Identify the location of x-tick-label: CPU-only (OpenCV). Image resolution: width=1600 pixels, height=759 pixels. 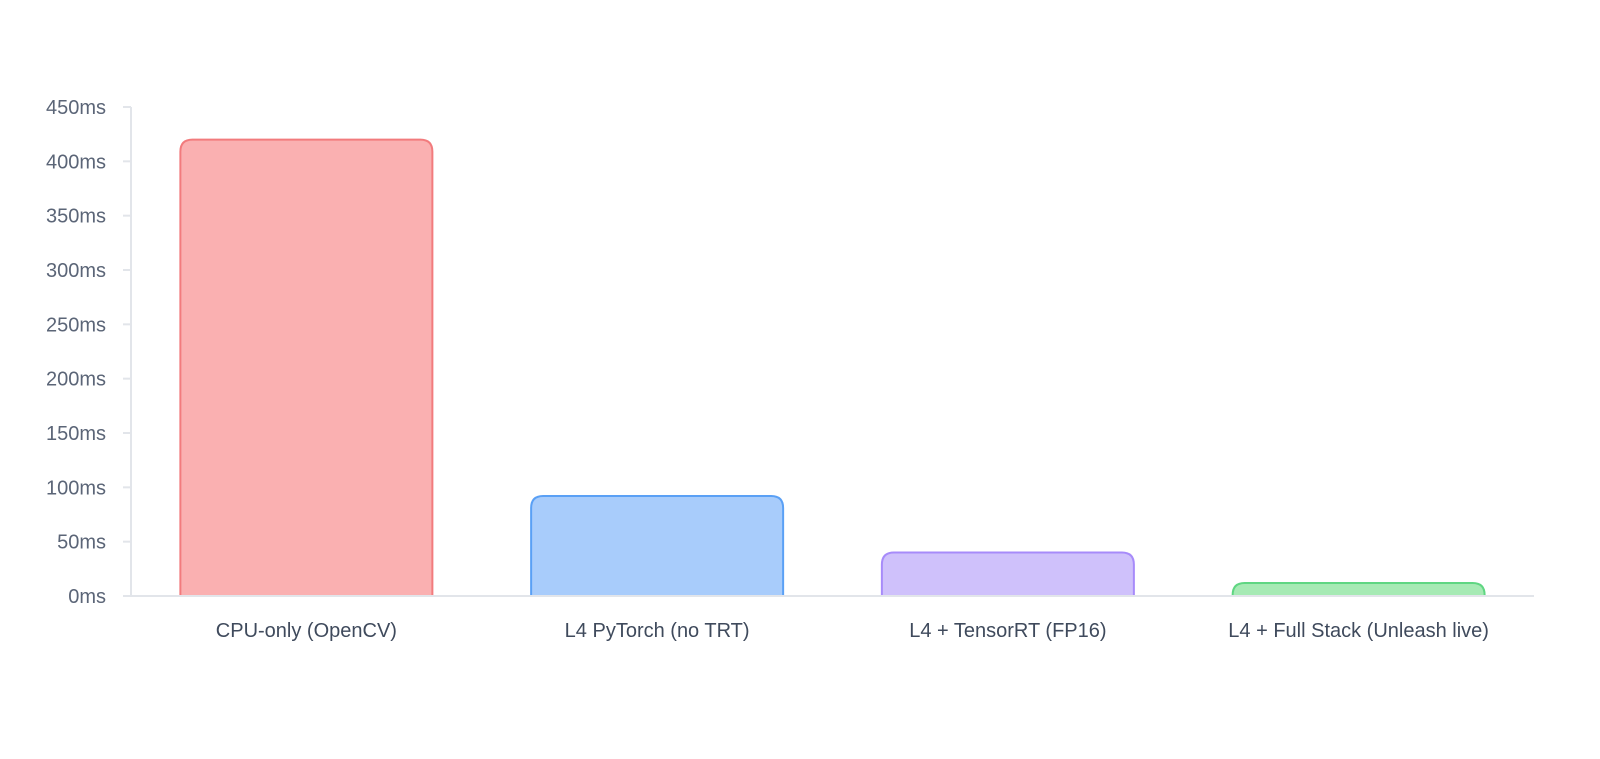
(306, 631).